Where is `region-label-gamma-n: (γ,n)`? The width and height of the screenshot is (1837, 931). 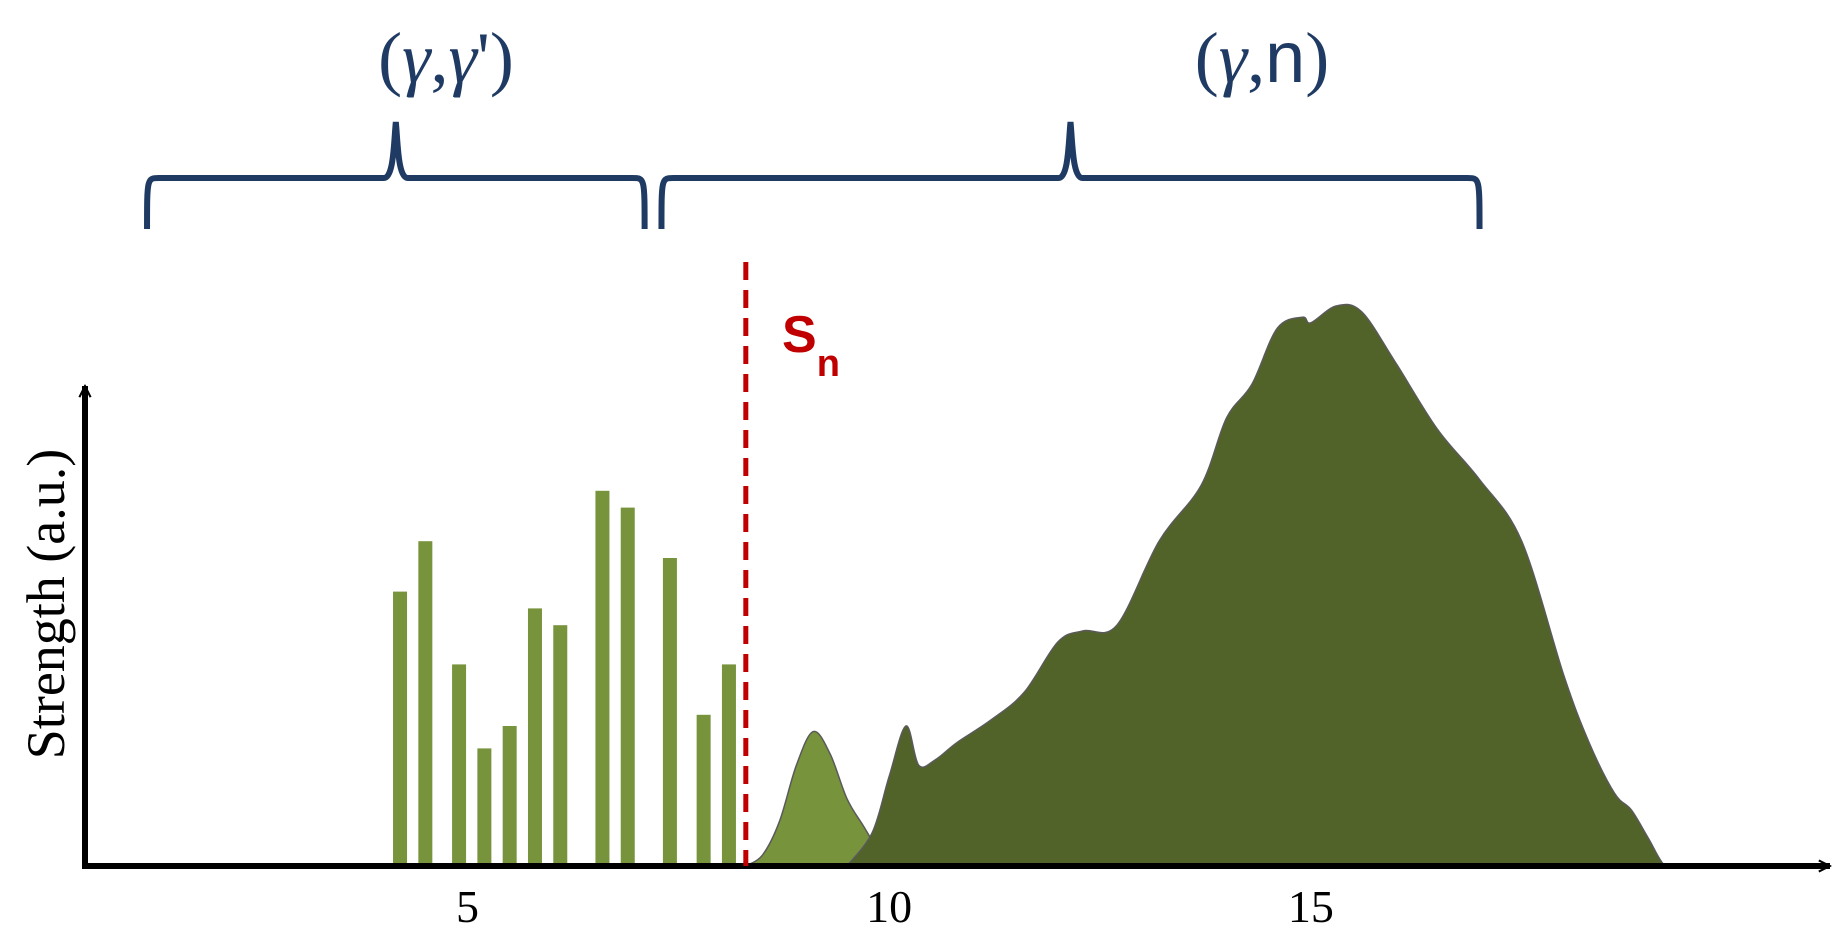 region-label-gamma-n: (γ,n) is located at coordinates (1262, 58).